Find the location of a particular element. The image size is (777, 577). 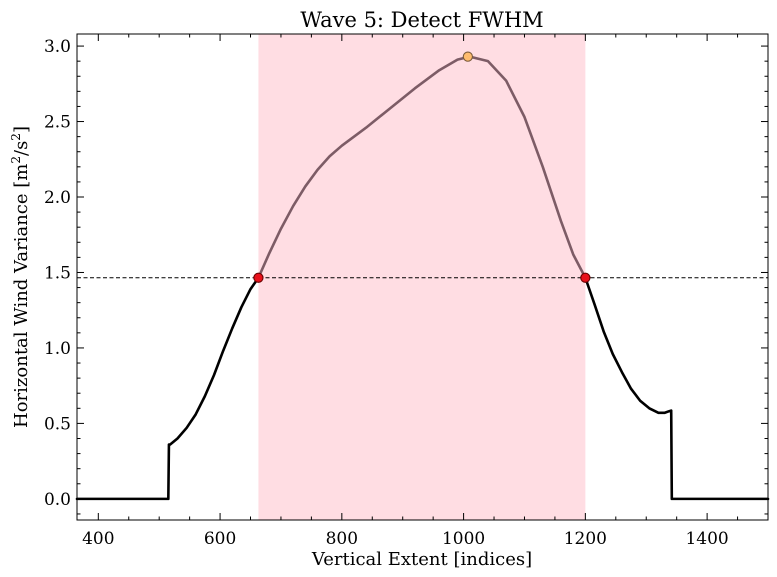

x-tick-label: 600 is located at coordinates (220, 539).